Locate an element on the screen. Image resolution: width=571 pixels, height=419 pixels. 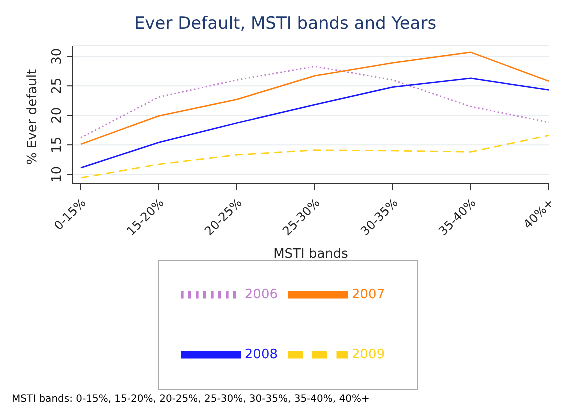
y-tick-label: 30 is located at coordinates (57, 56).